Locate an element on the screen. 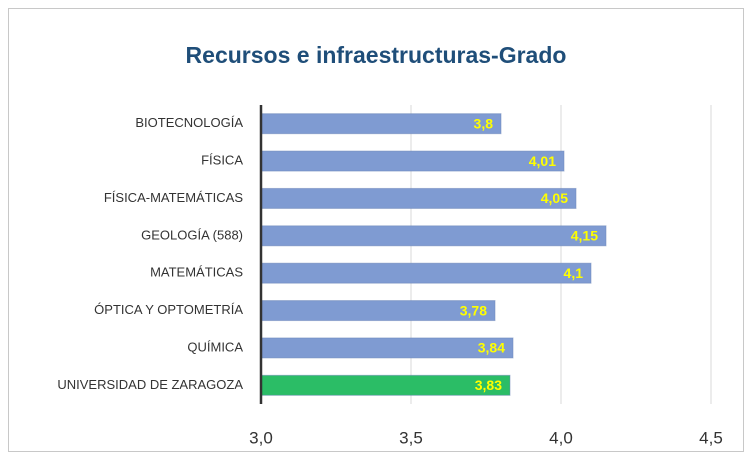  data-label: 4,15 is located at coordinates (584, 236).